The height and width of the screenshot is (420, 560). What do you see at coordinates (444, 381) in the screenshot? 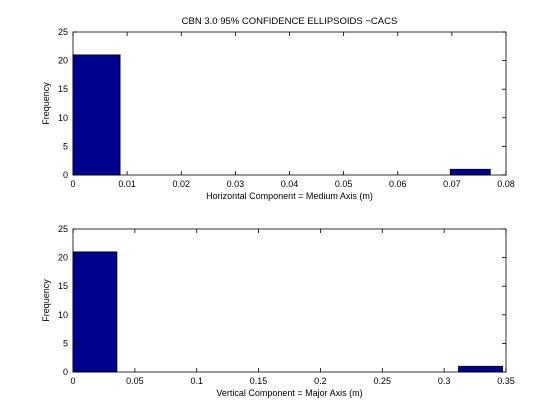
I see `x-tick-label: 0.3` at bounding box center [444, 381].